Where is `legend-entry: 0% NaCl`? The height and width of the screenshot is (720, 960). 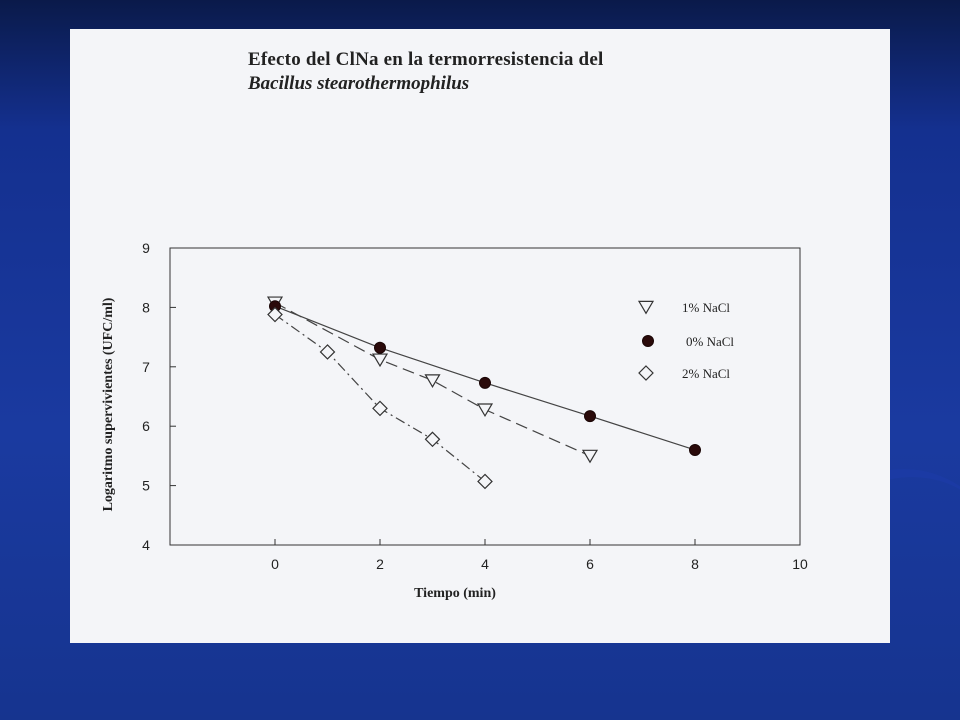
legend-entry: 0% NaCl is located at coordinates (710, 341).